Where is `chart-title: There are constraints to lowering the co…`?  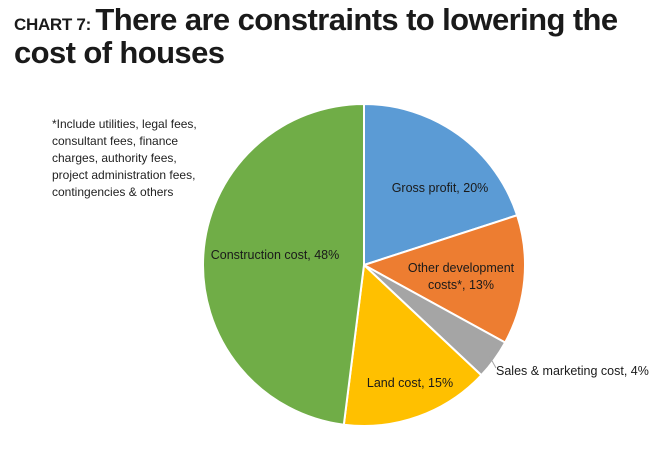
chart-title: There are constraints to lowering the co… is located at coordinates (316, 36).